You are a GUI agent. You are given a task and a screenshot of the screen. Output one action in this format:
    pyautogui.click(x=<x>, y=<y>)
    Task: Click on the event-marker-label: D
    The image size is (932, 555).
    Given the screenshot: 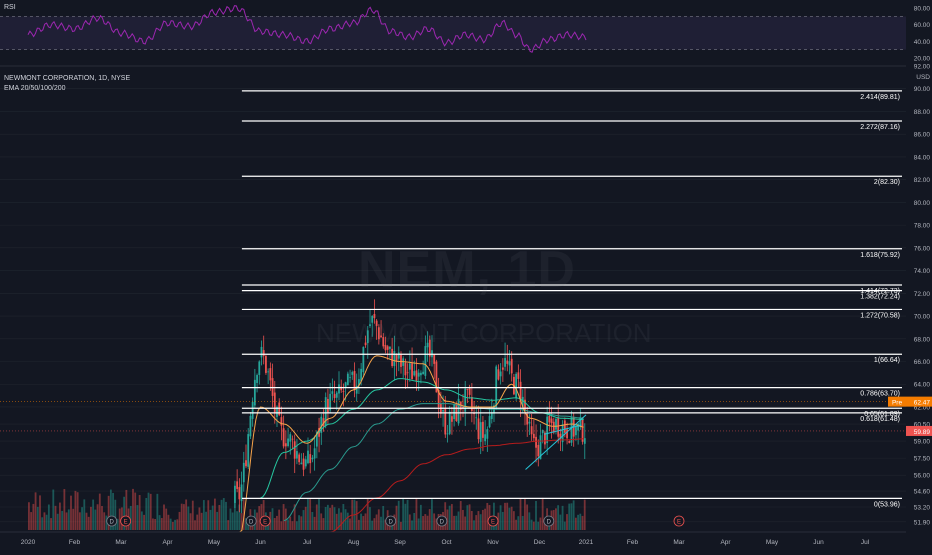 What is the action you would take?
    pyautogui.click(x=442, y=522)
    